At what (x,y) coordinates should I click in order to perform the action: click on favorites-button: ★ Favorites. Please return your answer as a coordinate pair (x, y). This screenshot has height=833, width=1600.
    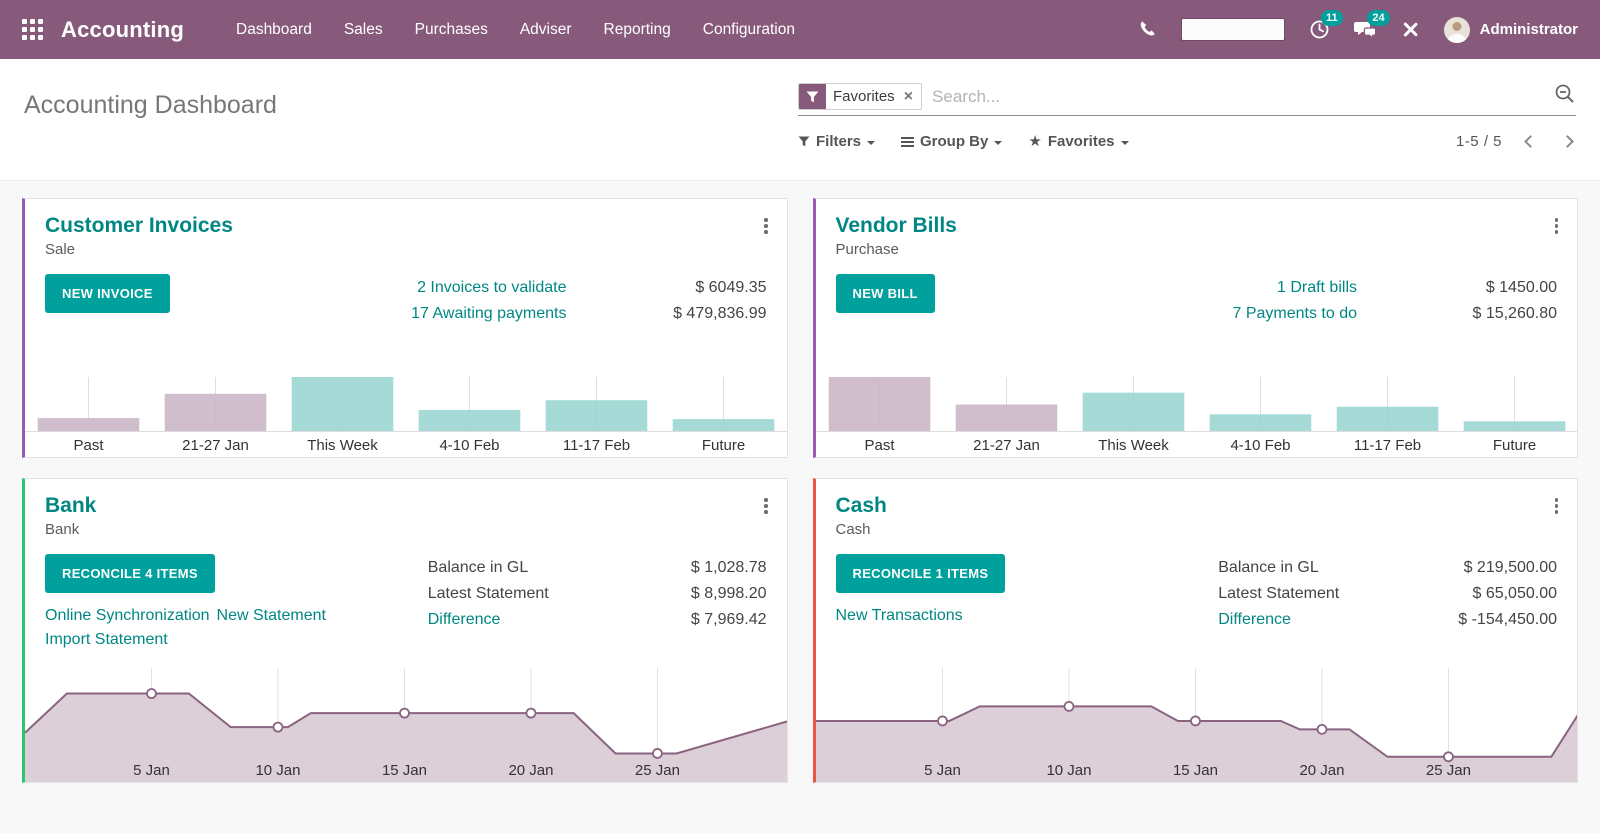
    Looking at the image, I should click on (1078, 141).